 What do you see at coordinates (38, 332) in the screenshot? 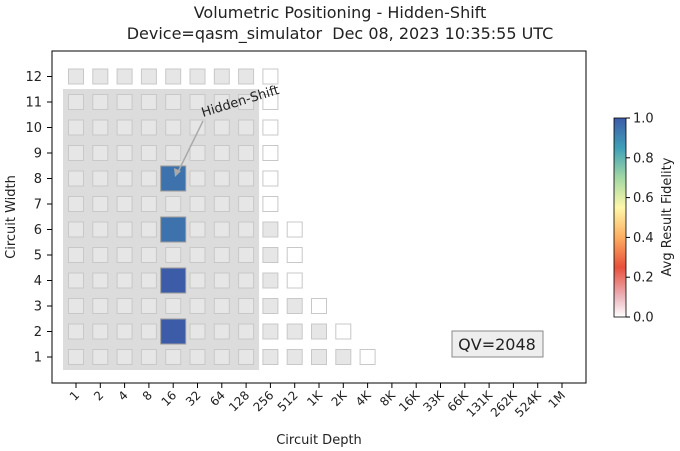
I see `y-tick-label: 2` at bounding box center [38, 332].